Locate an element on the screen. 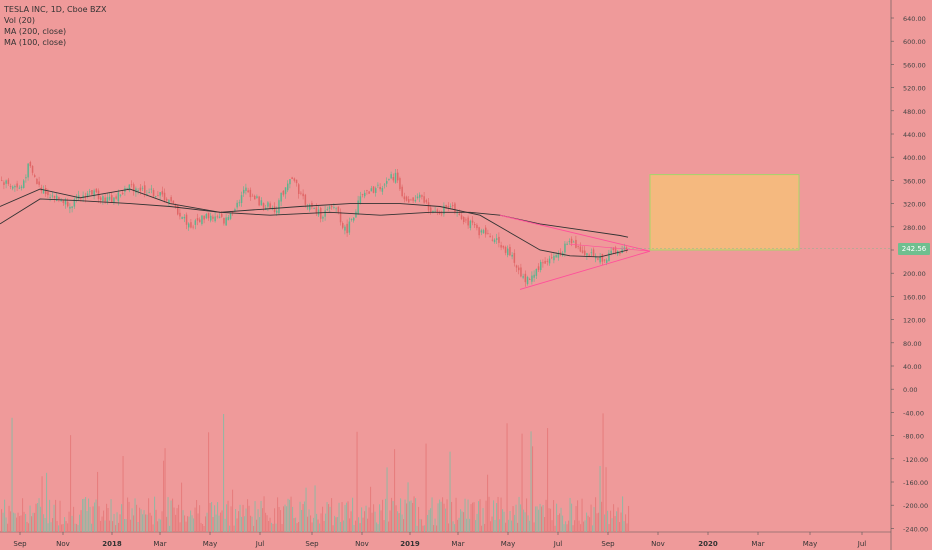  triangle-lower-trendline is located at coordinates (585, 270).